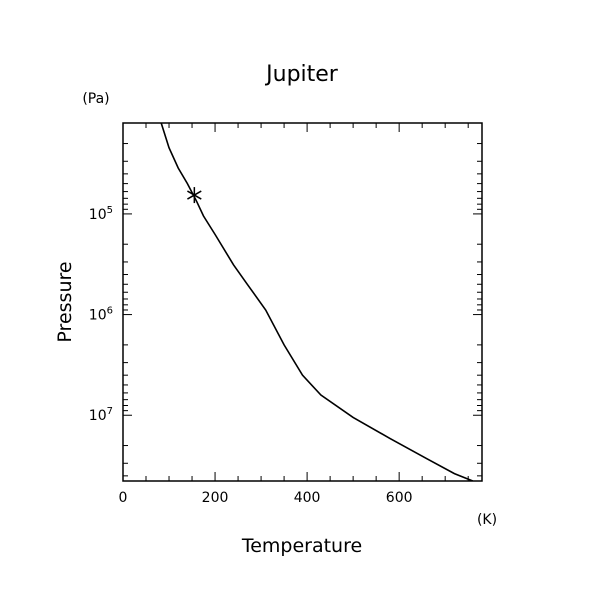  What do you see at coordinates (487, 520) in the screenshot?
I see `x-axis-unit: (K)` at bounding box center [487, 520].